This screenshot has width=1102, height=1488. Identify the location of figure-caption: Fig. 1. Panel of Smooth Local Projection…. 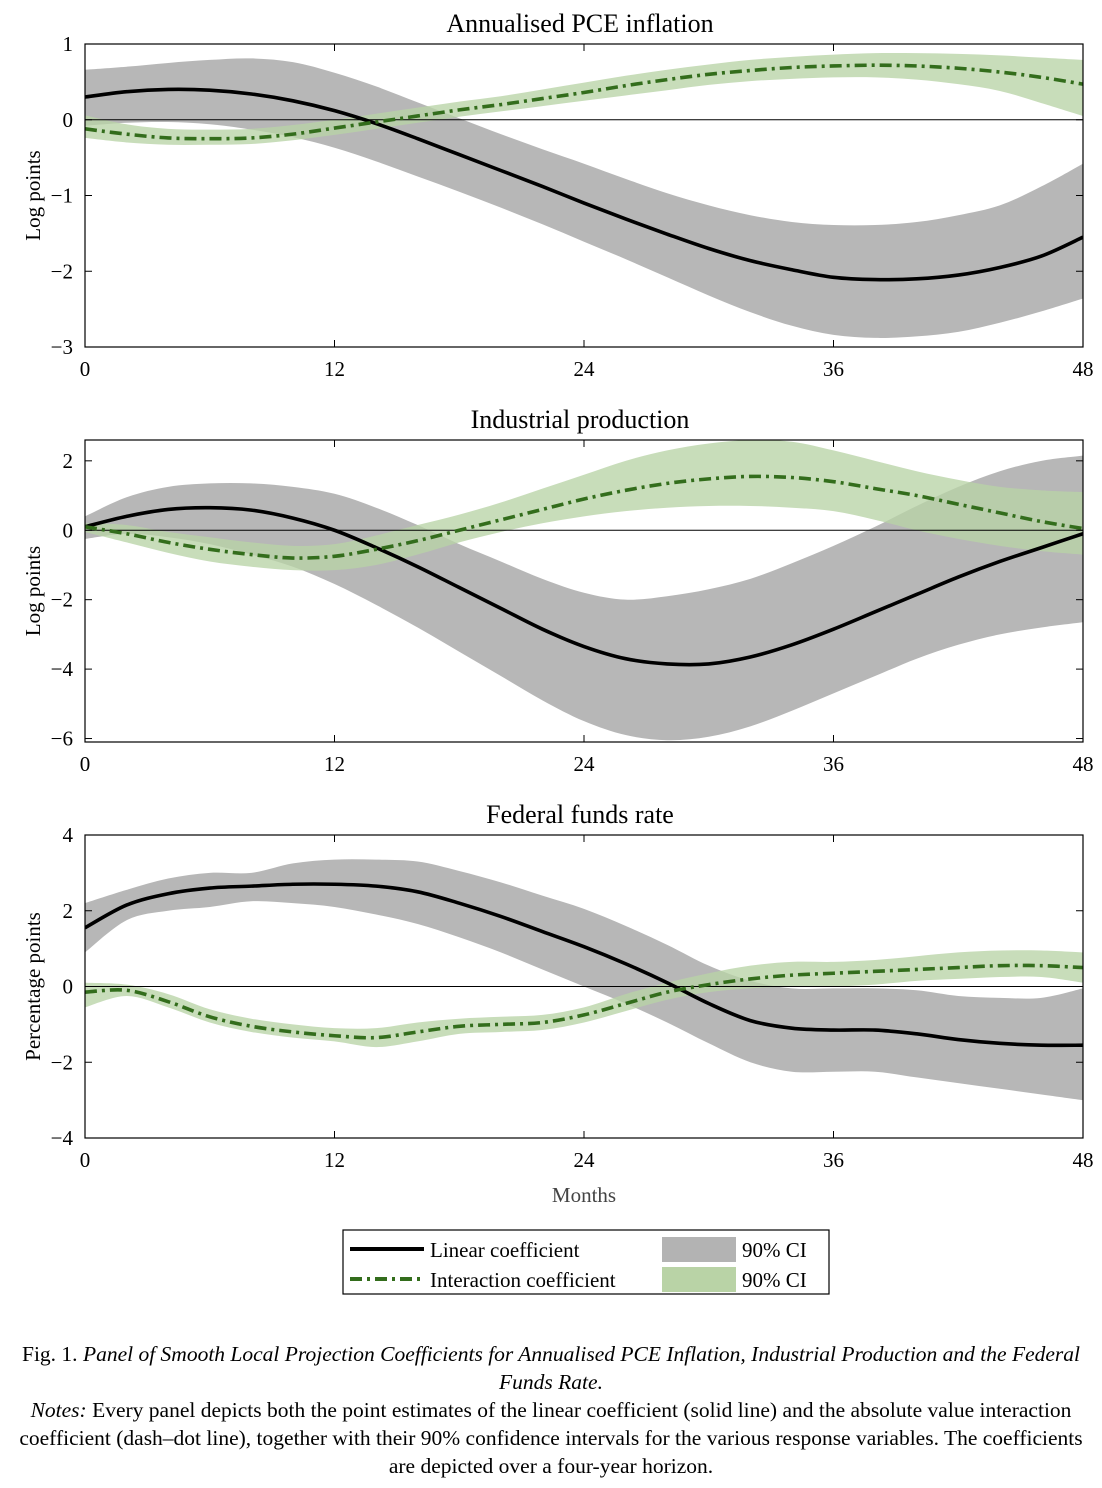
(551, 1410).